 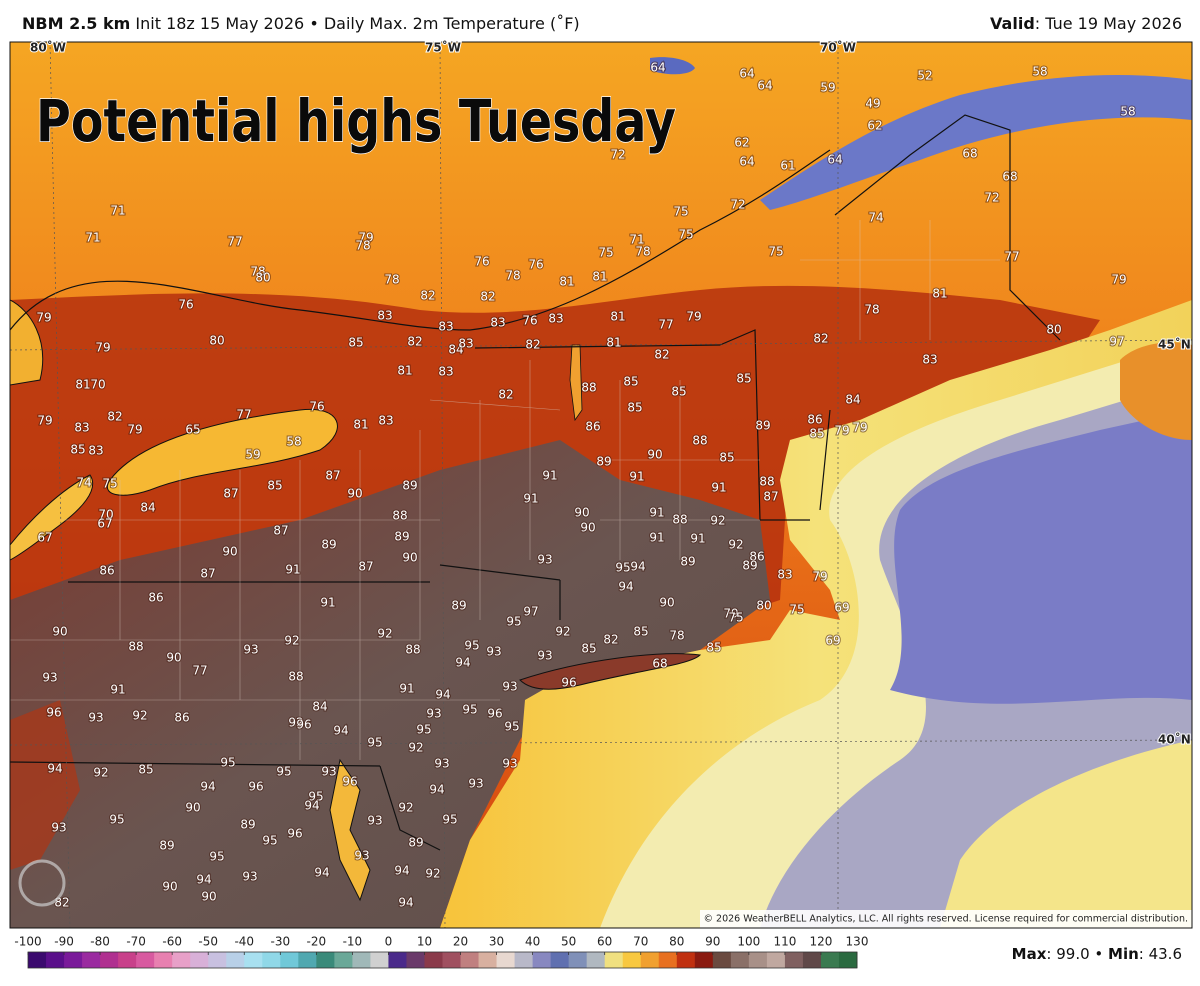 I want to click on temperature-label: 92, so click(x=405, y=808).